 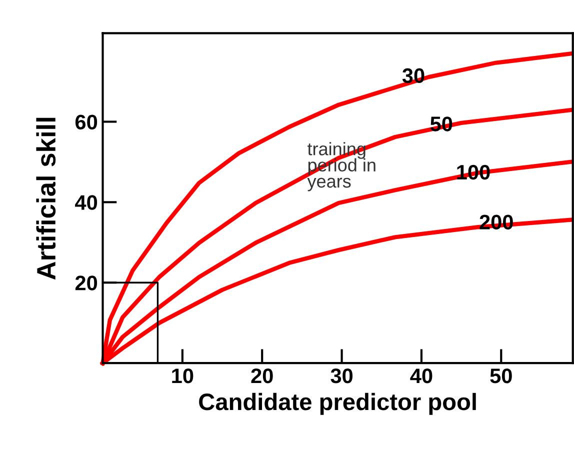 I want to click on x-tick-label: 10, so click(x=183, y=376).